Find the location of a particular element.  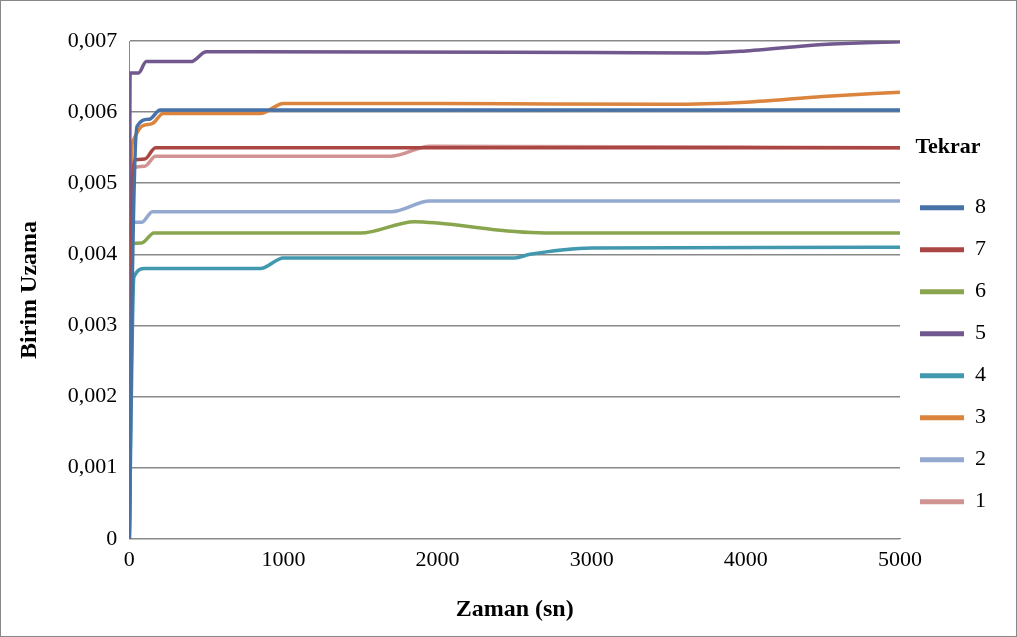

y-tick-label: 0,006 is located at coordinates (92, 110).